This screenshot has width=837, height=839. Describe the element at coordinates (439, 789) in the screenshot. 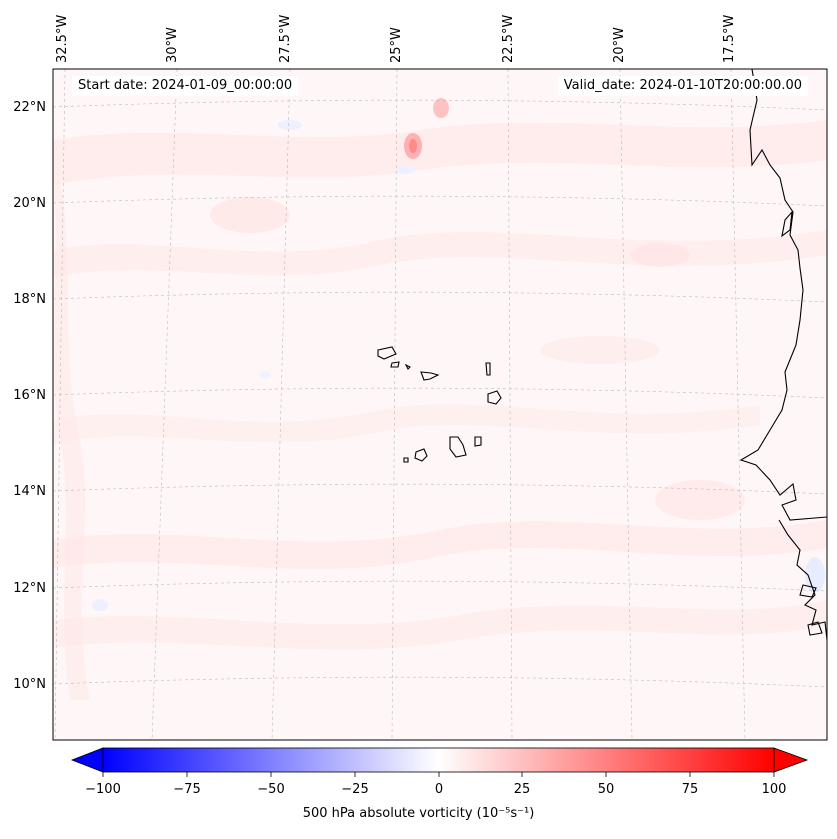

I see `colorbar-tick-label: 0` at that location.